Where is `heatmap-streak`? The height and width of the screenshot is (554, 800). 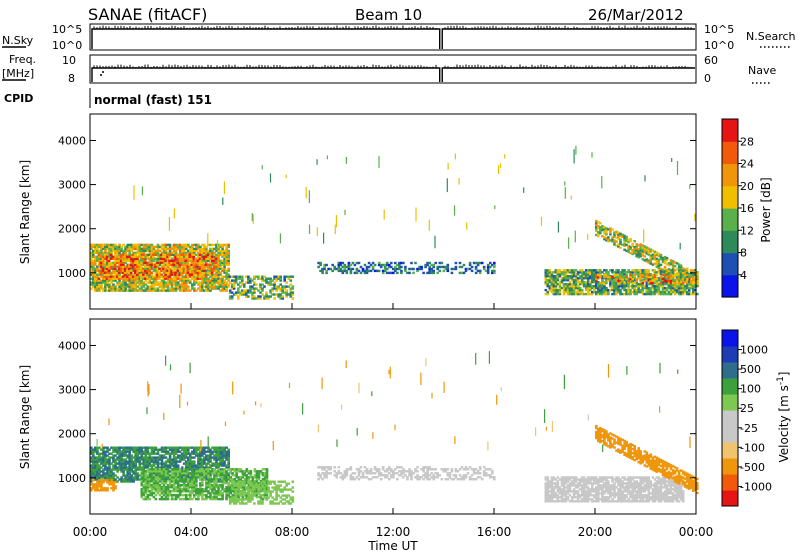 heatmap-streak is located at coordinates (324, 238).